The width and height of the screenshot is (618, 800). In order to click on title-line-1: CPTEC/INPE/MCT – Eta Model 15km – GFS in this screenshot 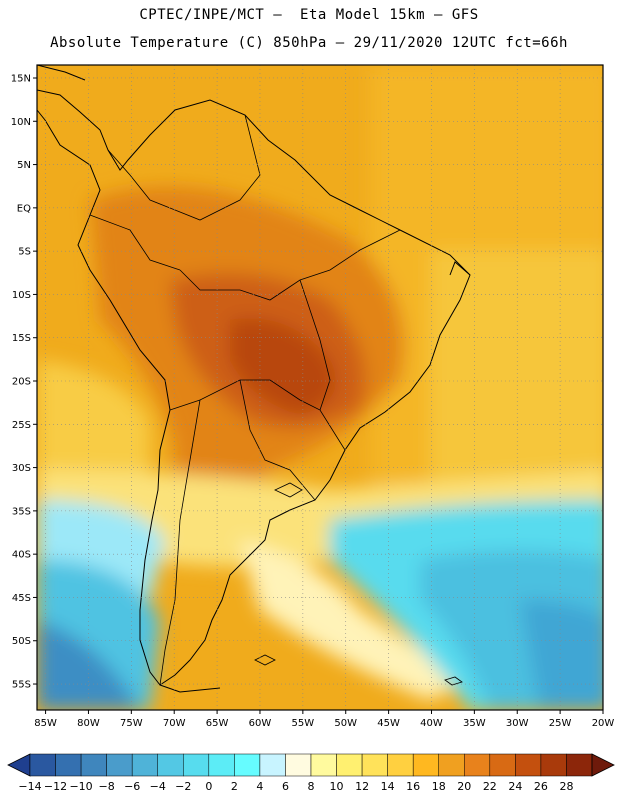, I will do `click(309, 15)`.